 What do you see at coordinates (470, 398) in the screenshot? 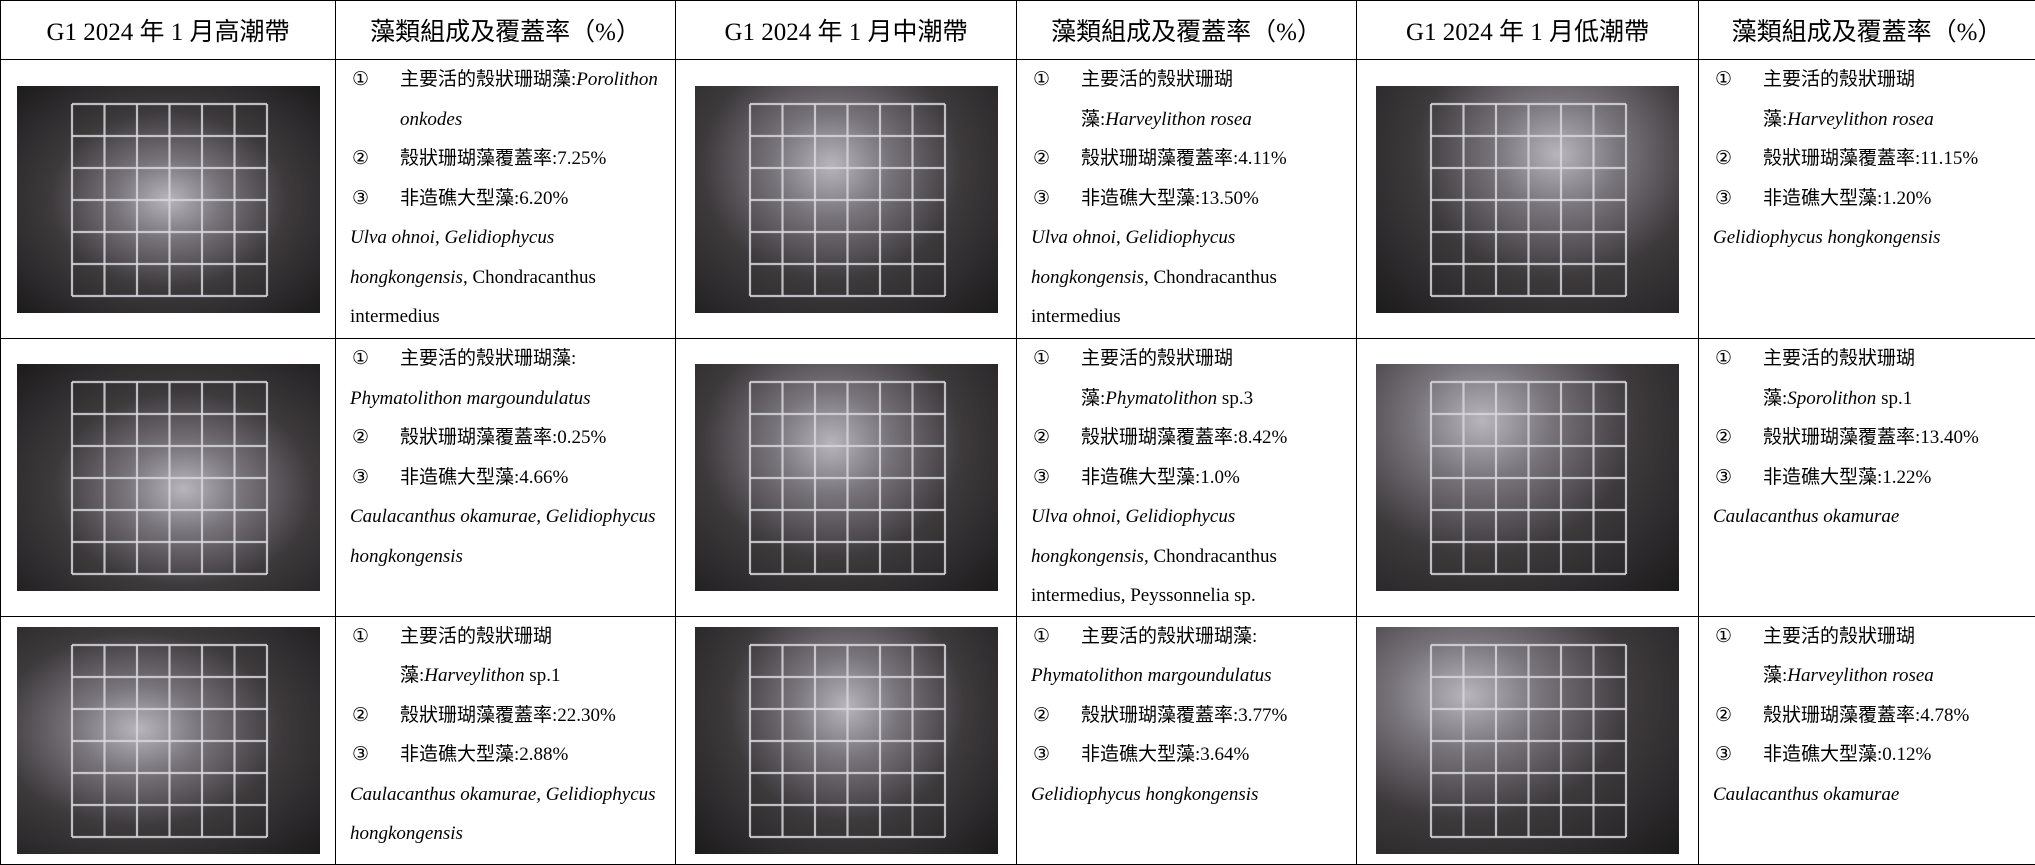
I see `text-segment: Phymatolithon margoundulatus` at bounding box center [470, 398].